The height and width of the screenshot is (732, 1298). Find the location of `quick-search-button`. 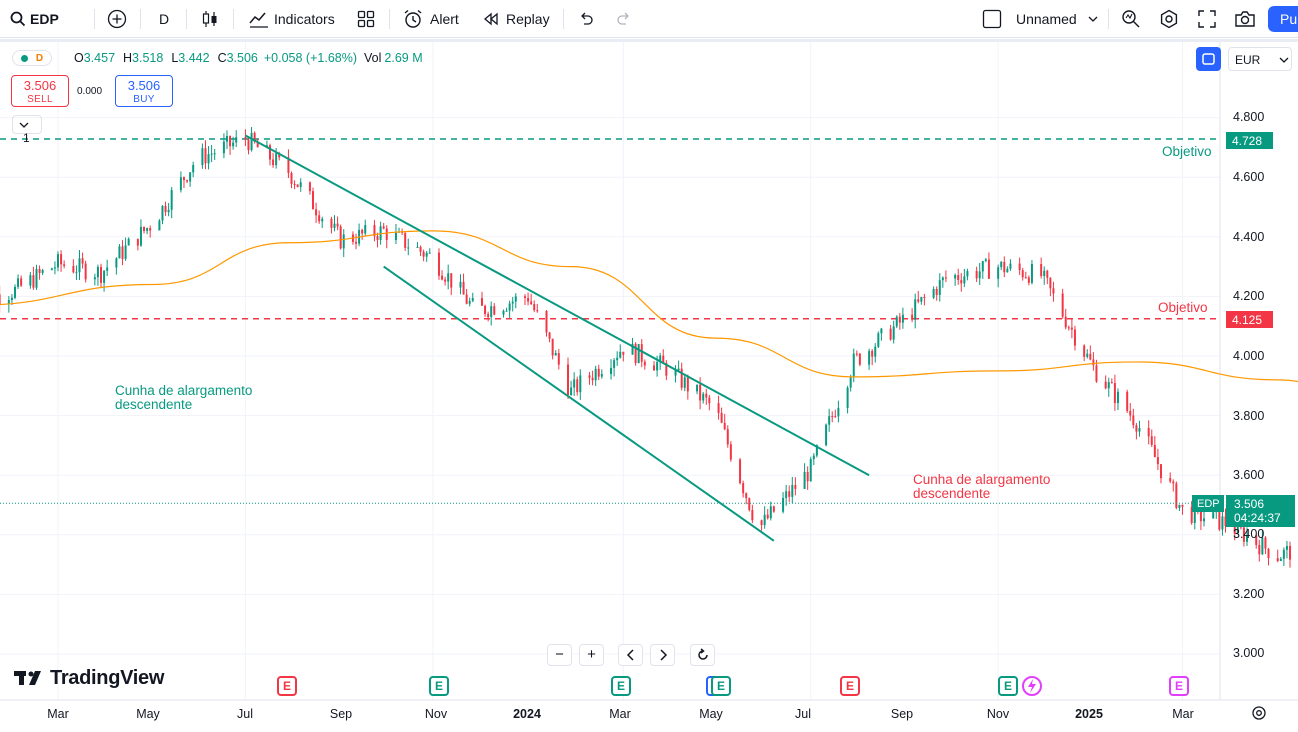

quick-search-button is located at coordinates (1131, 19).